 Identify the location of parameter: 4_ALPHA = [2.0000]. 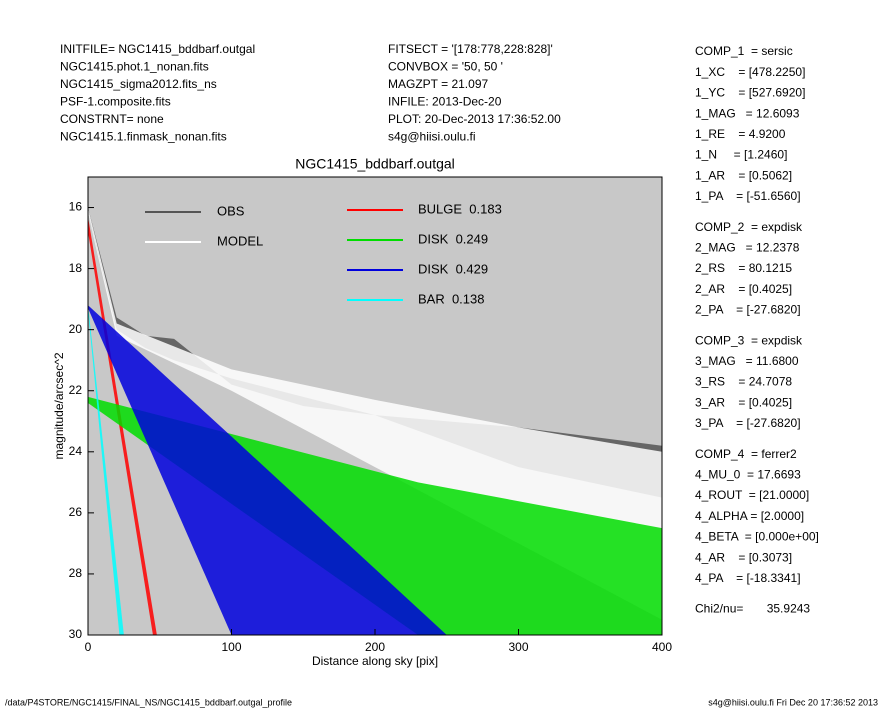
(749, 516).